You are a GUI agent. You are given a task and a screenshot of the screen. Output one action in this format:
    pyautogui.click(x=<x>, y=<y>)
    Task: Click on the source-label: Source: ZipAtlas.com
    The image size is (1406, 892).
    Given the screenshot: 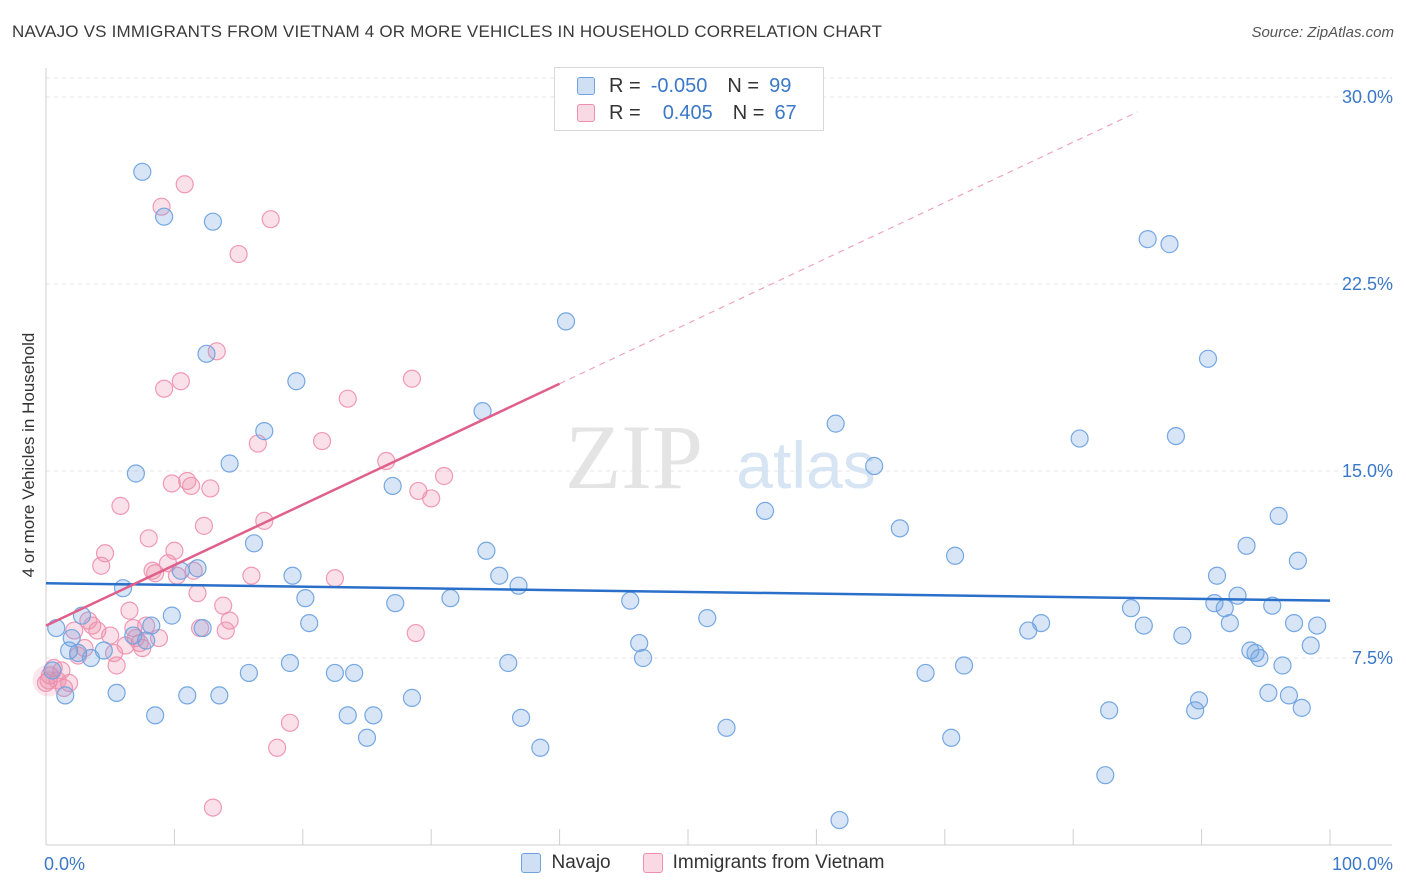 What is the action you would take?
    pyautogui.click(x=1322, y=32)
    